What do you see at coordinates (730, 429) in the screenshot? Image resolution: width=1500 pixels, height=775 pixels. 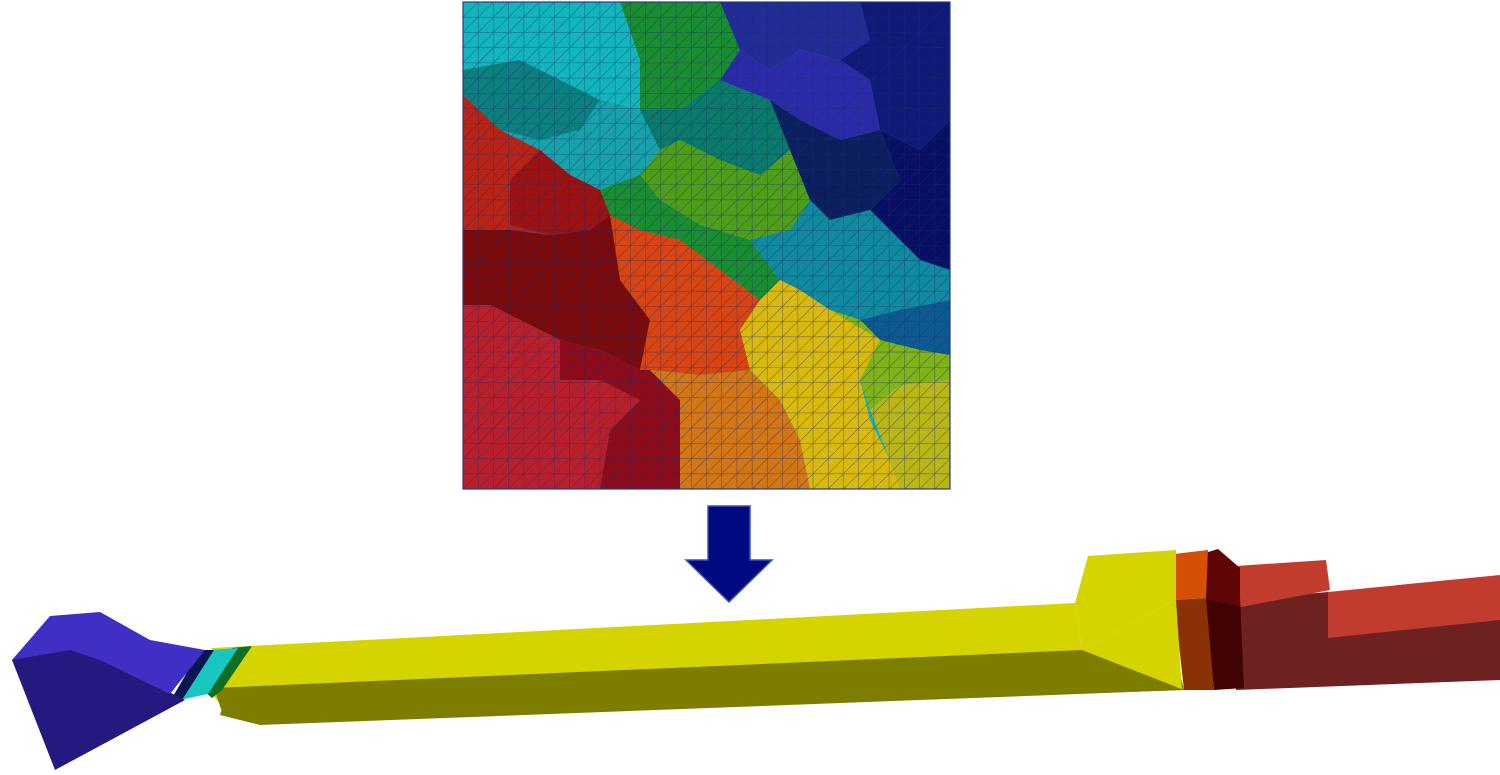 I see `partition-amber` at bounding box center [730, 429].